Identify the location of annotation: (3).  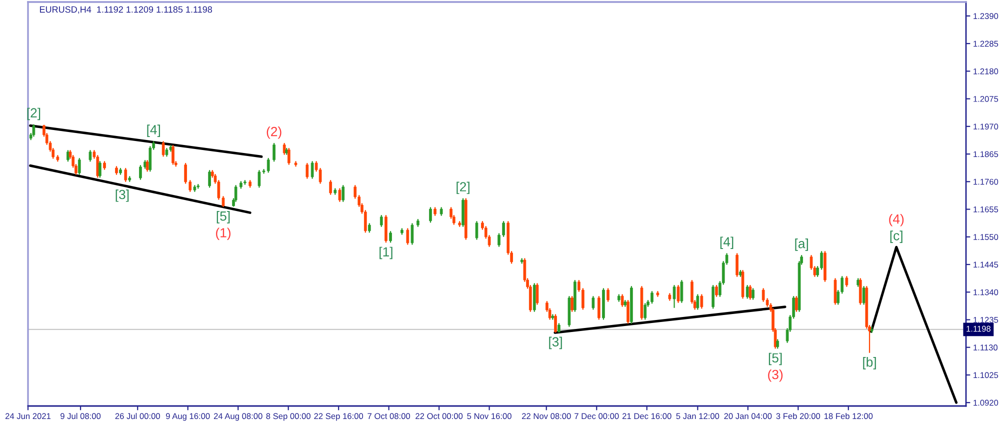
(775, 375).